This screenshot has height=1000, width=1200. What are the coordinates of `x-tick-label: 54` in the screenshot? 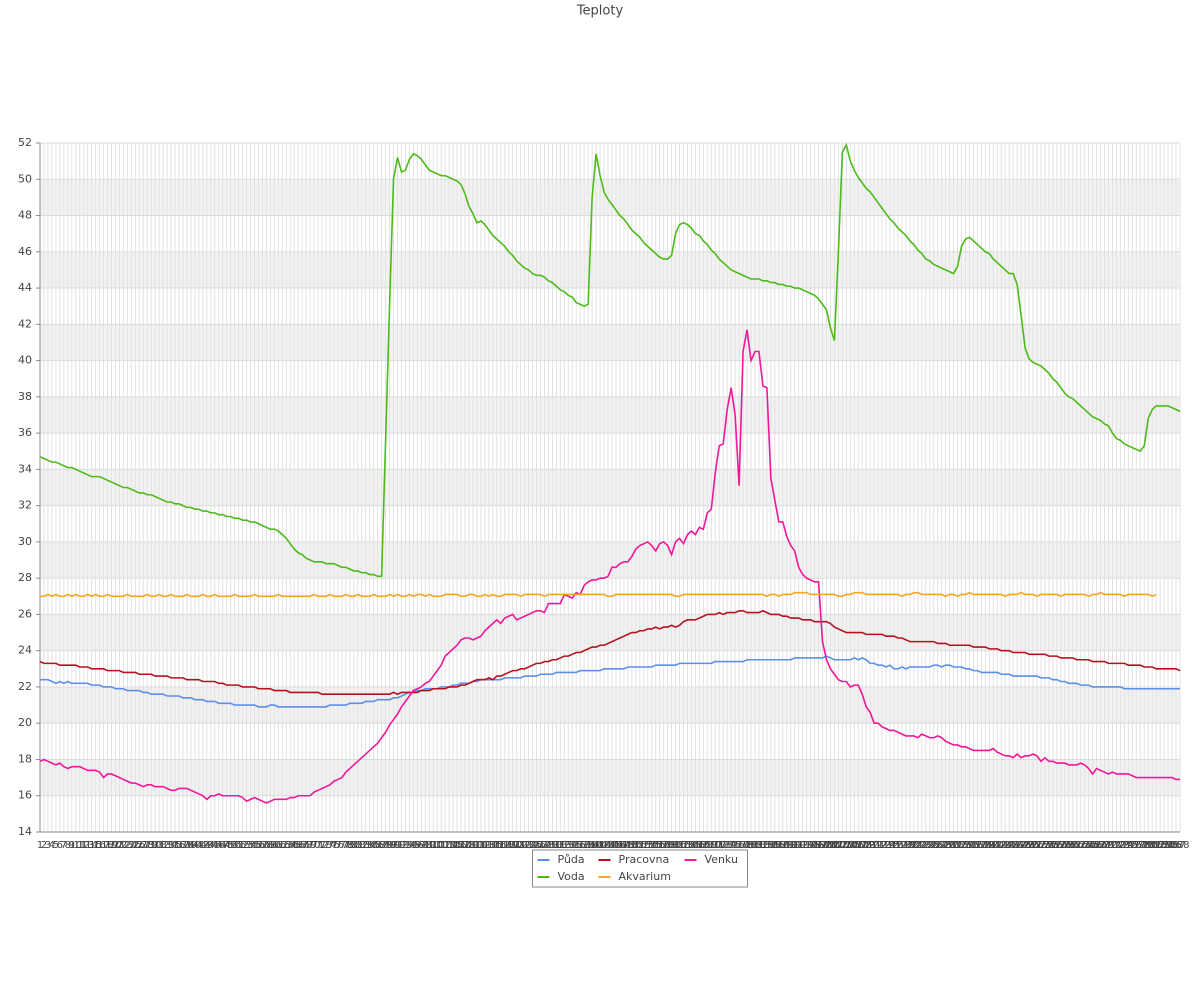 It's located at (250, 845).